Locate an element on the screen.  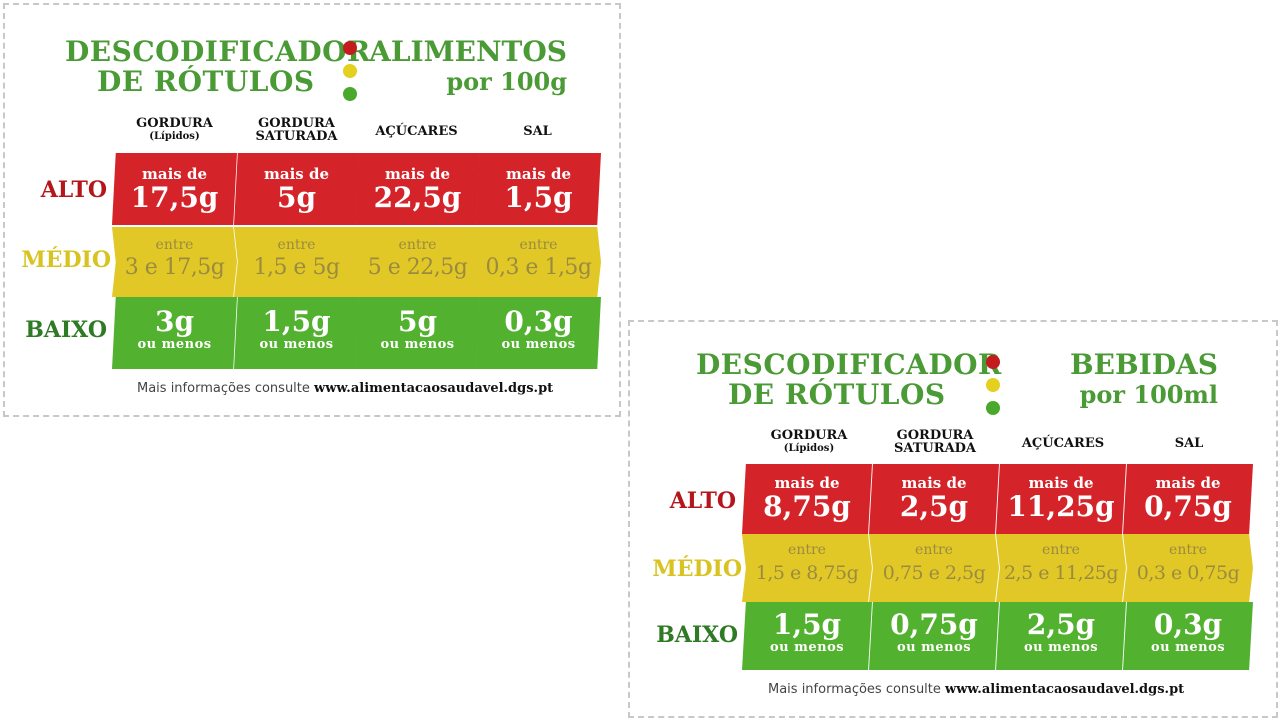
cell-baixo-gordura: 1,5g ou menos is located at coordinates (807, 636).